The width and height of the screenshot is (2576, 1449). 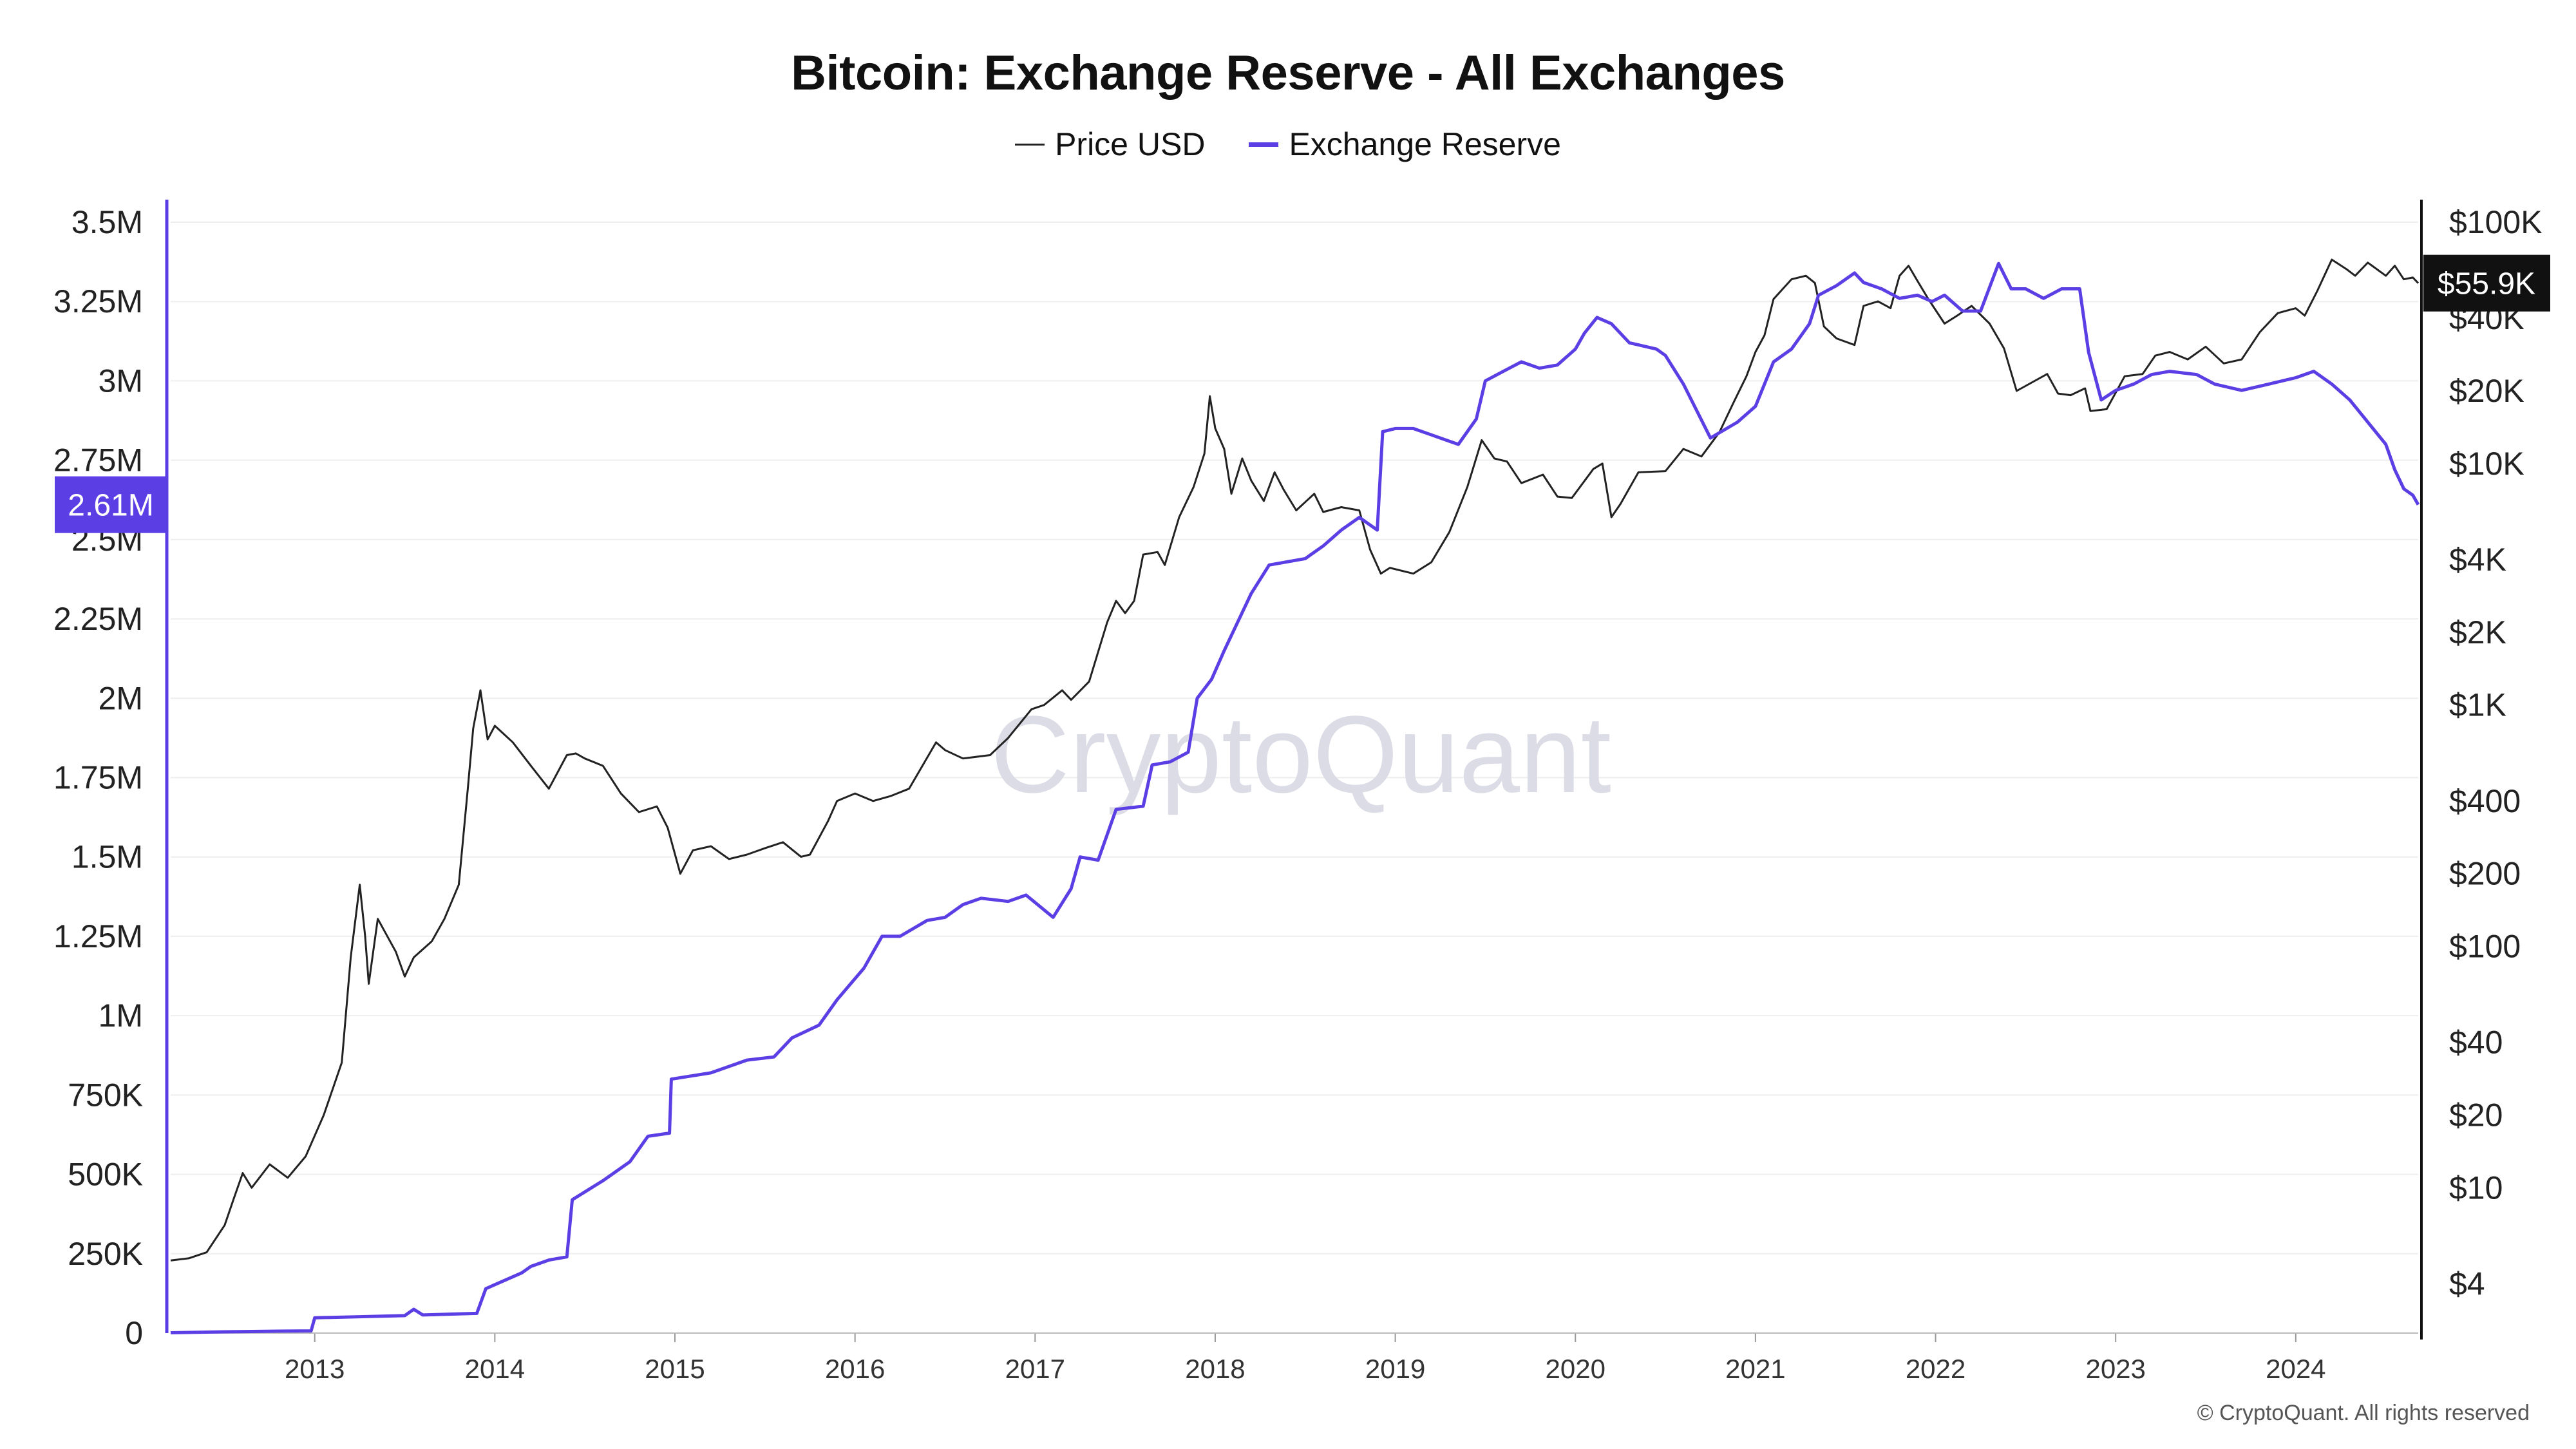 I want to click on x-tick-label: 2014, so click(x=495, y=1369).